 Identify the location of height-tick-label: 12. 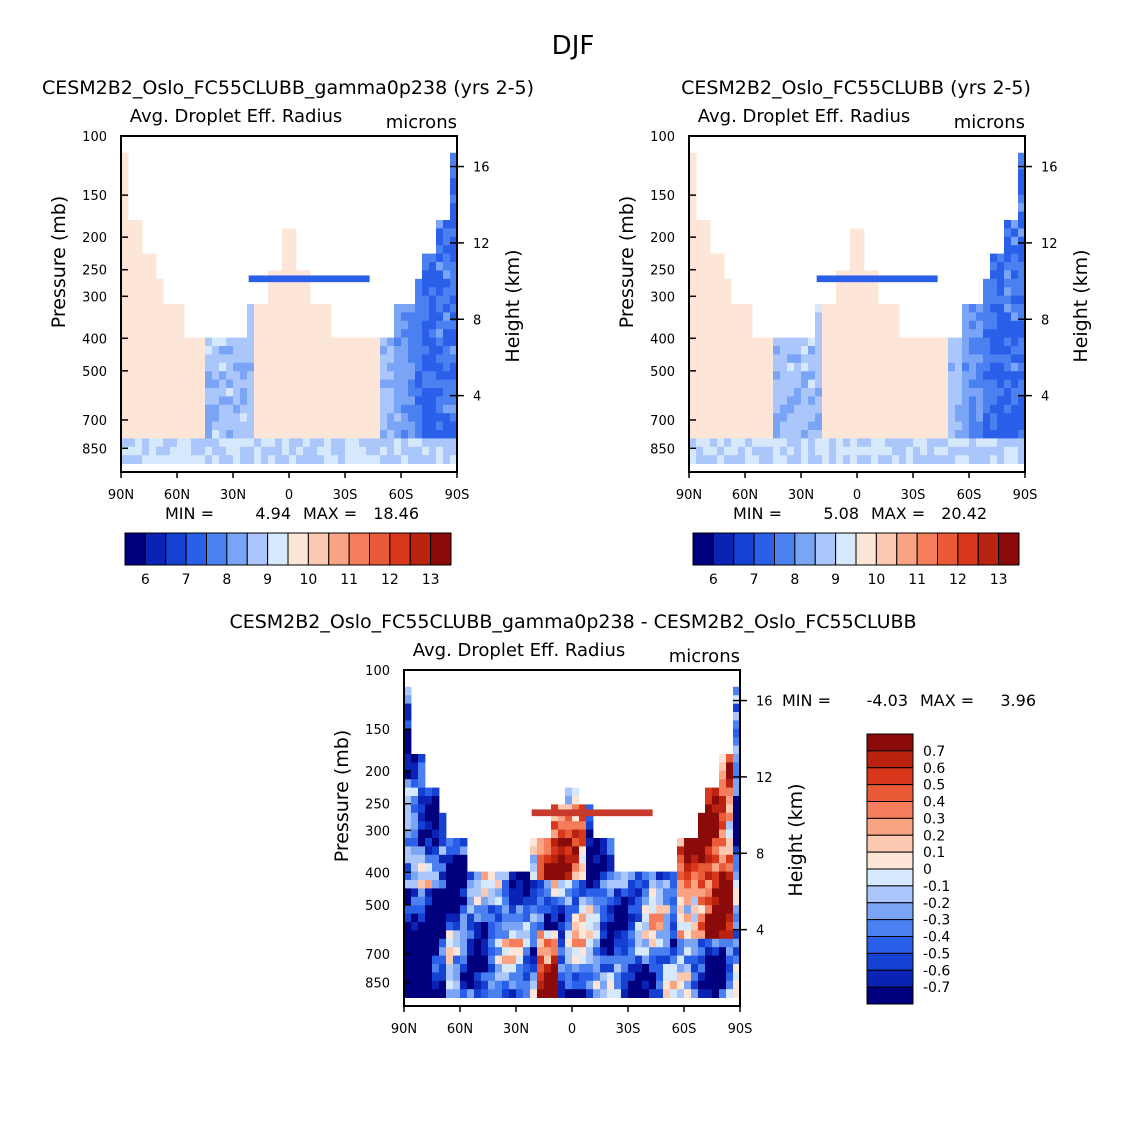
(481, 244).